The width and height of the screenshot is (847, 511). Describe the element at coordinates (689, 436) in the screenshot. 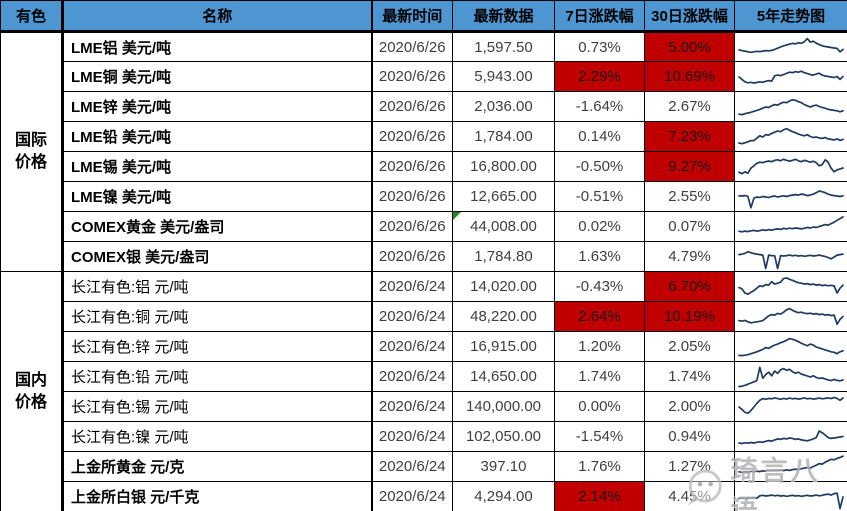

I see `cell-30d-change: 0.94%` at that location.